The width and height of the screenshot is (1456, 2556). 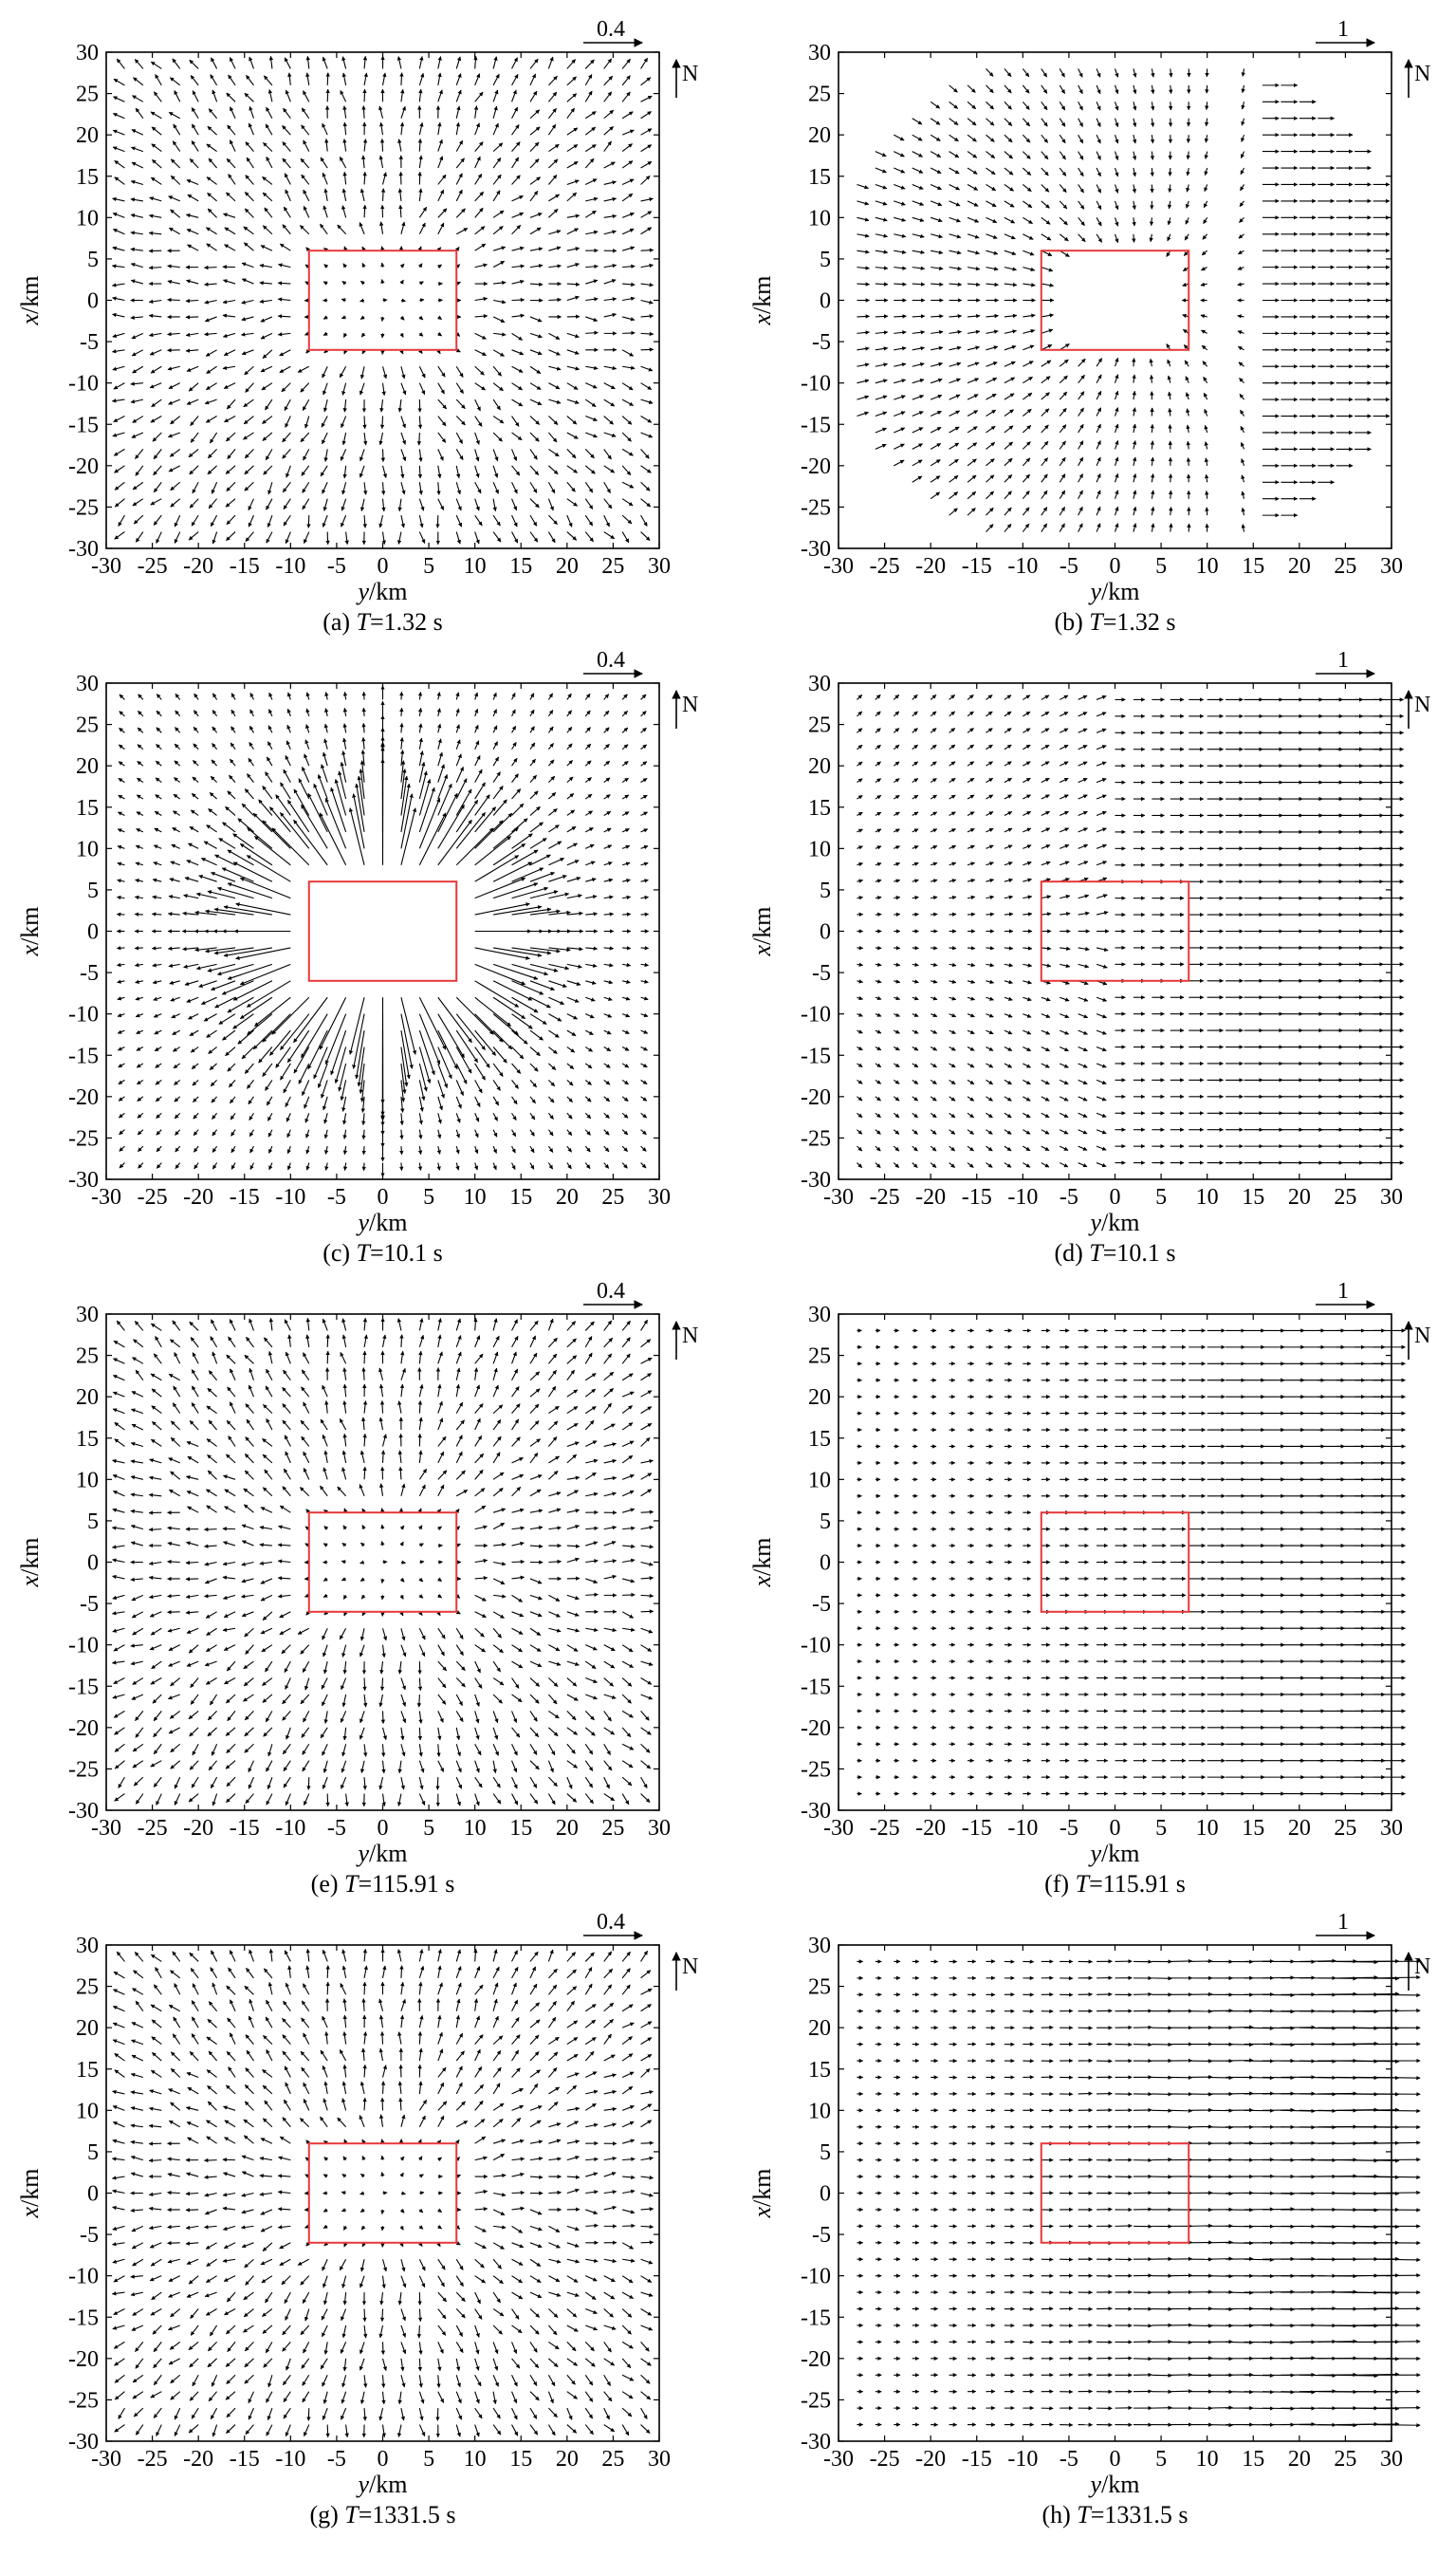 I want to click on x-tick-label: -5, so click(x=336, y=1197).